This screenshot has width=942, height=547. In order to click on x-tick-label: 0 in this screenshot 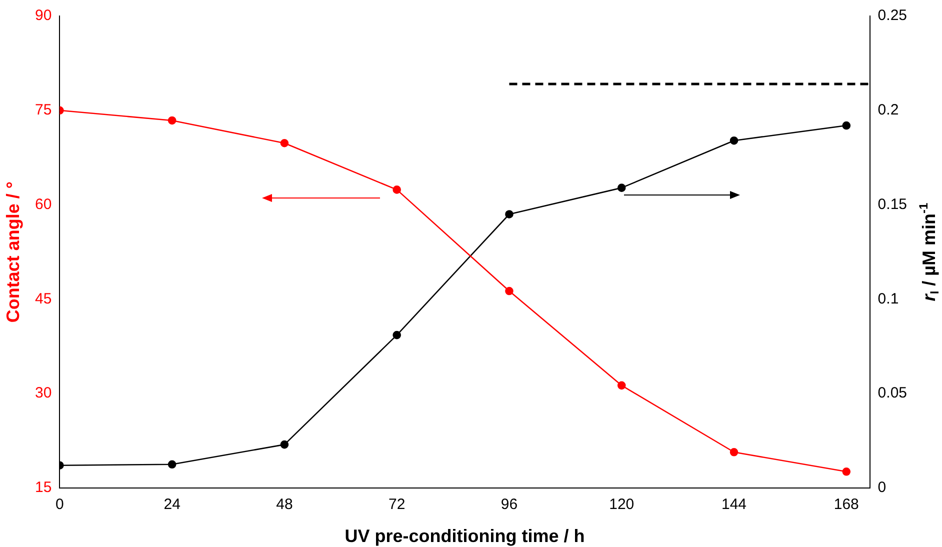, I will do `click(60, 505)`.